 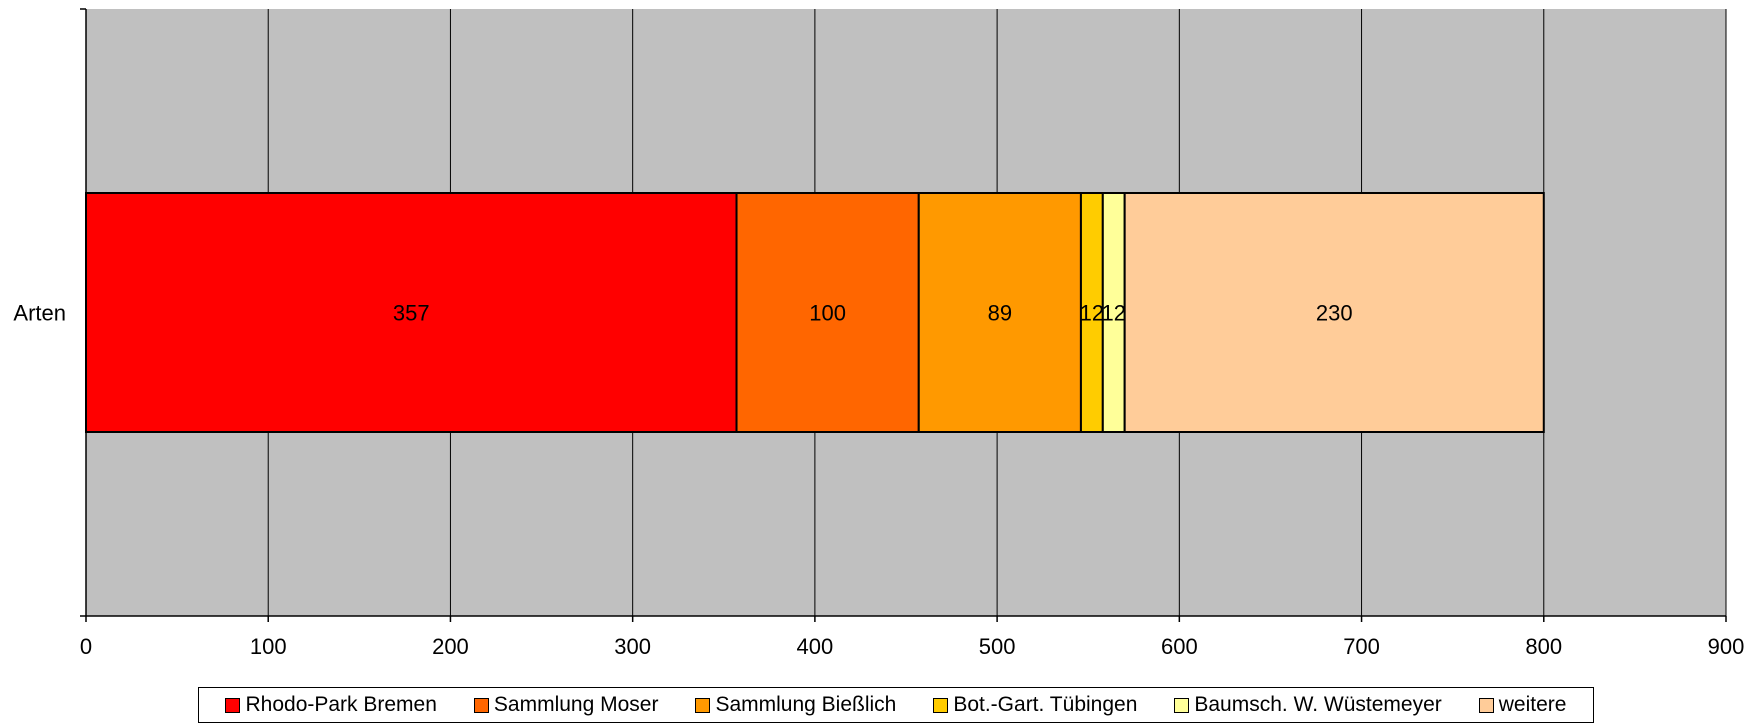 What do you see at coordinates (806, 704) in the screenshot?
I see `legend-label-3: Sammlung Bießlich` at bounding box center [806, 704].